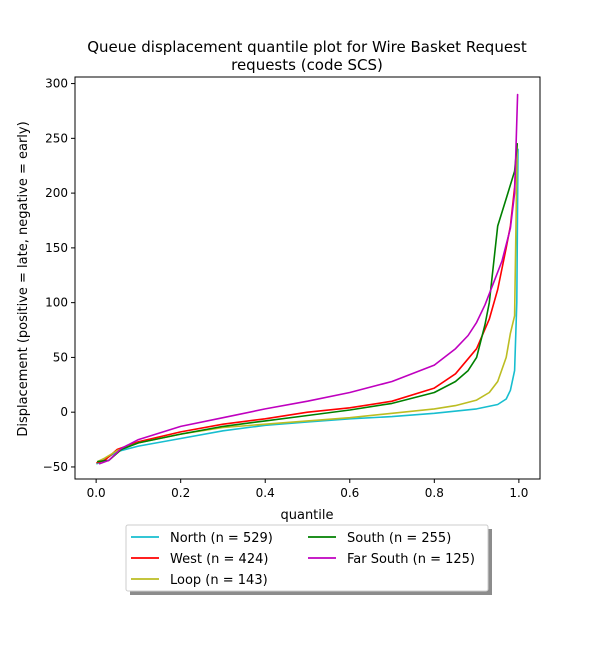  Describe the element at coordinates (219, 580) in the screenshot. I see `legend-label-2: Loop (n = 143)` at that location.